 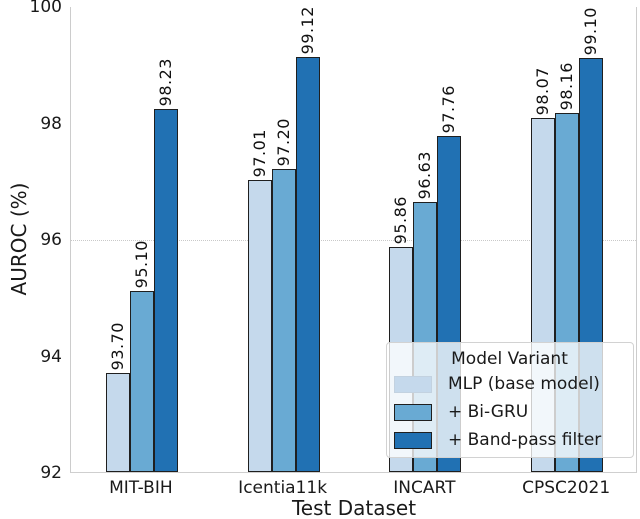 I want to click on y-tick-label: 96, so click(x=51, y=240).